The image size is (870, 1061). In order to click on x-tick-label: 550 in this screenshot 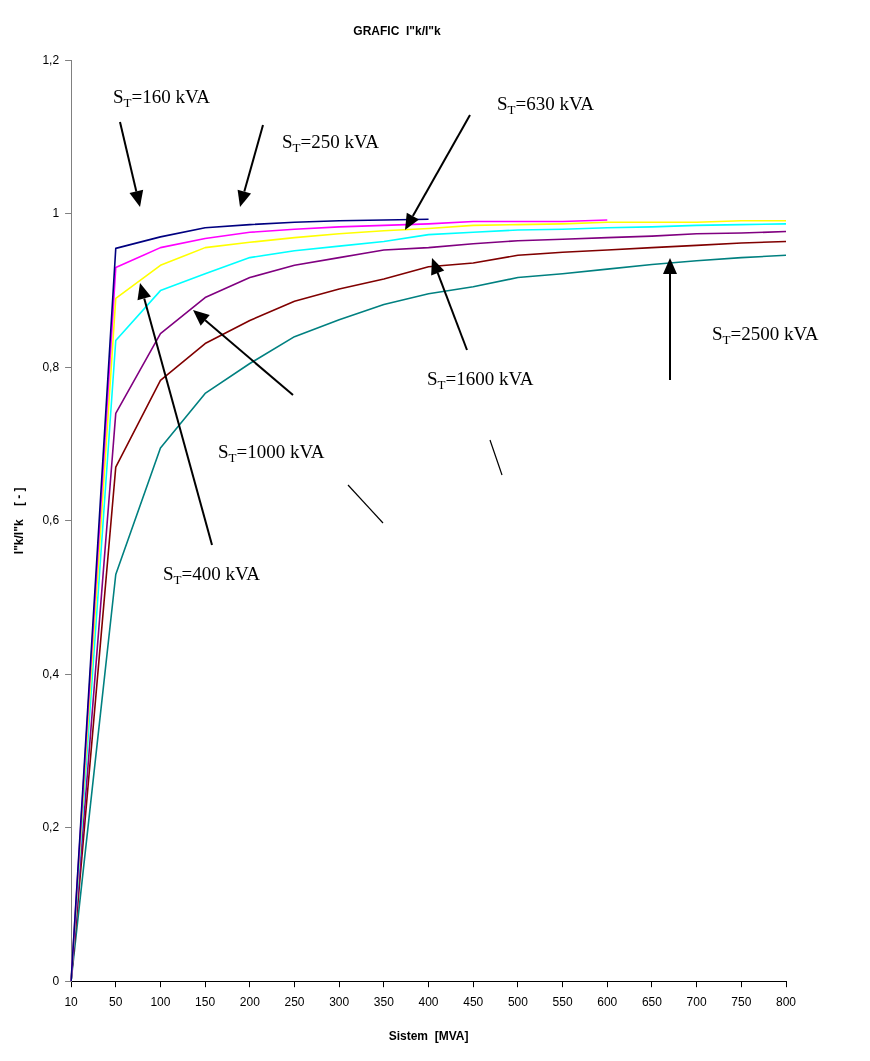, I will do `click(562, 1001)`.